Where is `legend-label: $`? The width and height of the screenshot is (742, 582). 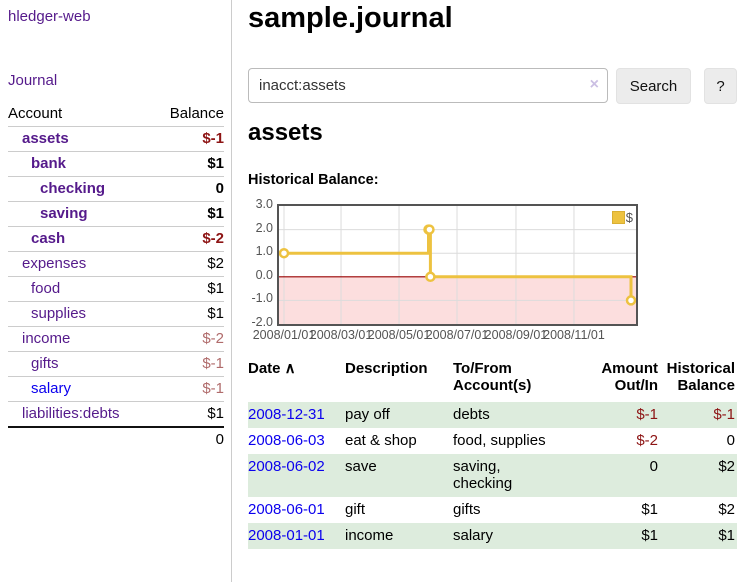 legend-label: $ is located at coordinates (629, 217).